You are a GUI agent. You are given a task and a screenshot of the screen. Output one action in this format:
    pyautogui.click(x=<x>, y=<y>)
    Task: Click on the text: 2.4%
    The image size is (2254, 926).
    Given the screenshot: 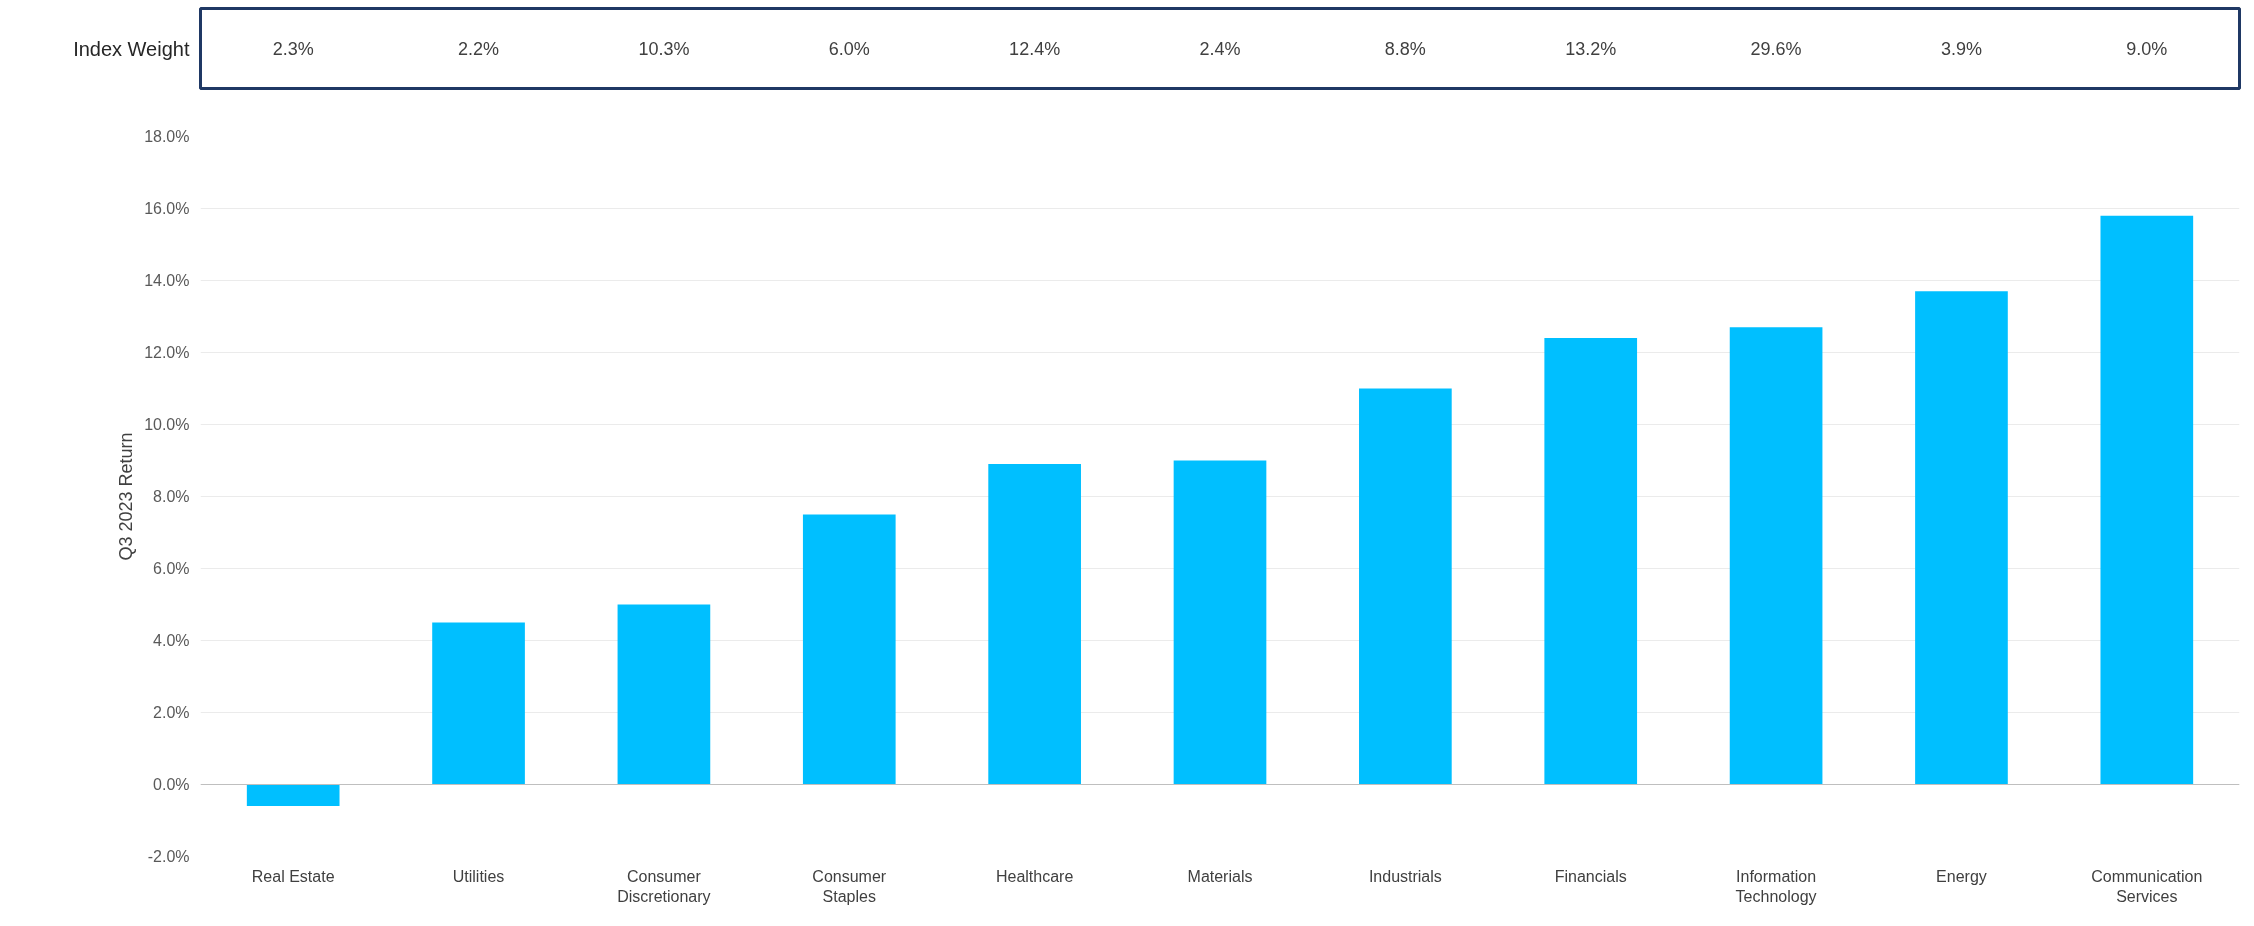 What is the action you would take?
    pyautogui.click(x=1220, y=48)
    